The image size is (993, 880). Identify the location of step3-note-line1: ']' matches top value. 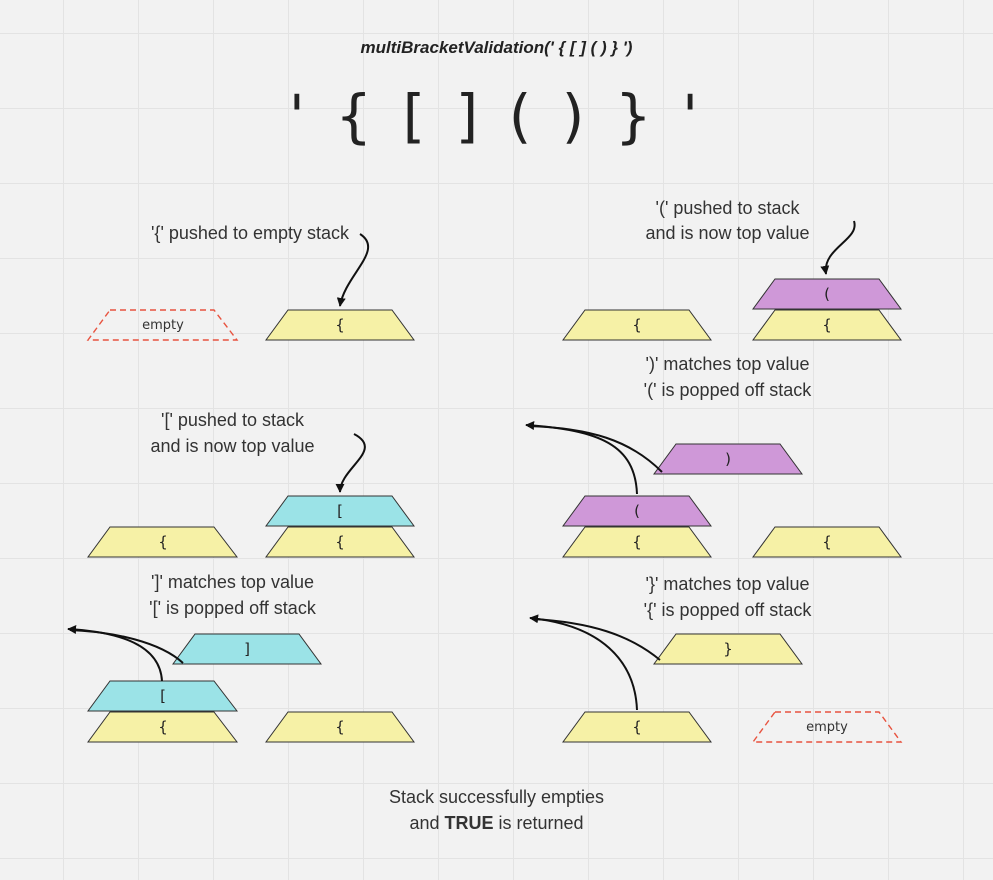
(232, 582).